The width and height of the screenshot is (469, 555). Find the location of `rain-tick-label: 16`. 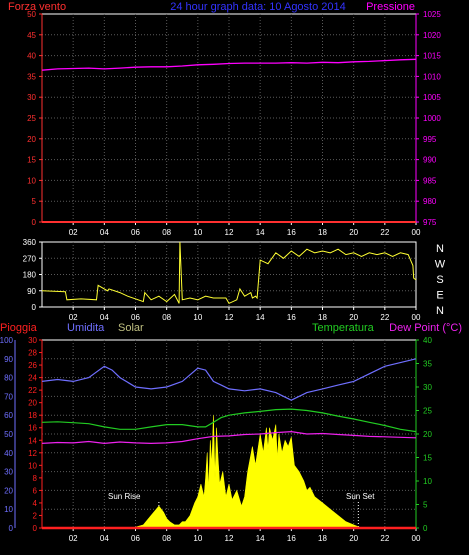

rain-tick-label: 16 is located at coordinates (32, 428).